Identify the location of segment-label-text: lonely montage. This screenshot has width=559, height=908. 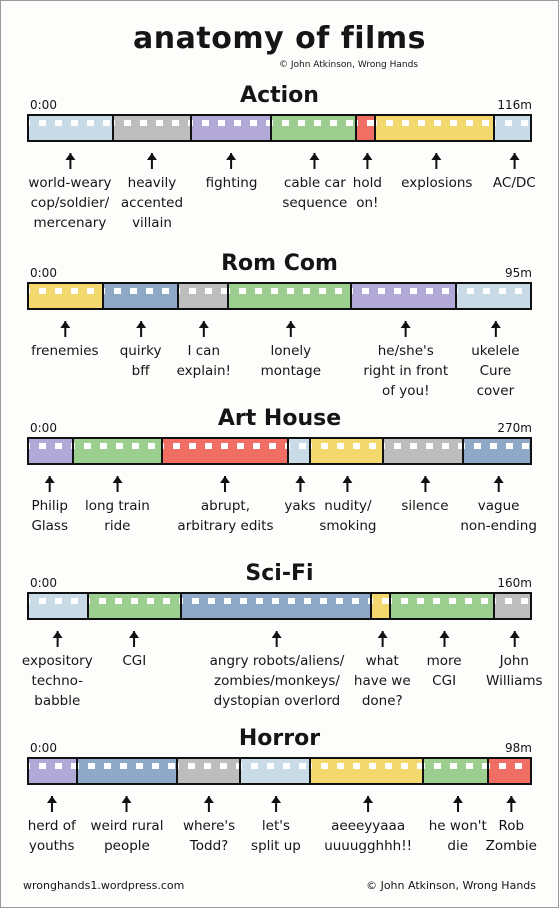
(291, 361).